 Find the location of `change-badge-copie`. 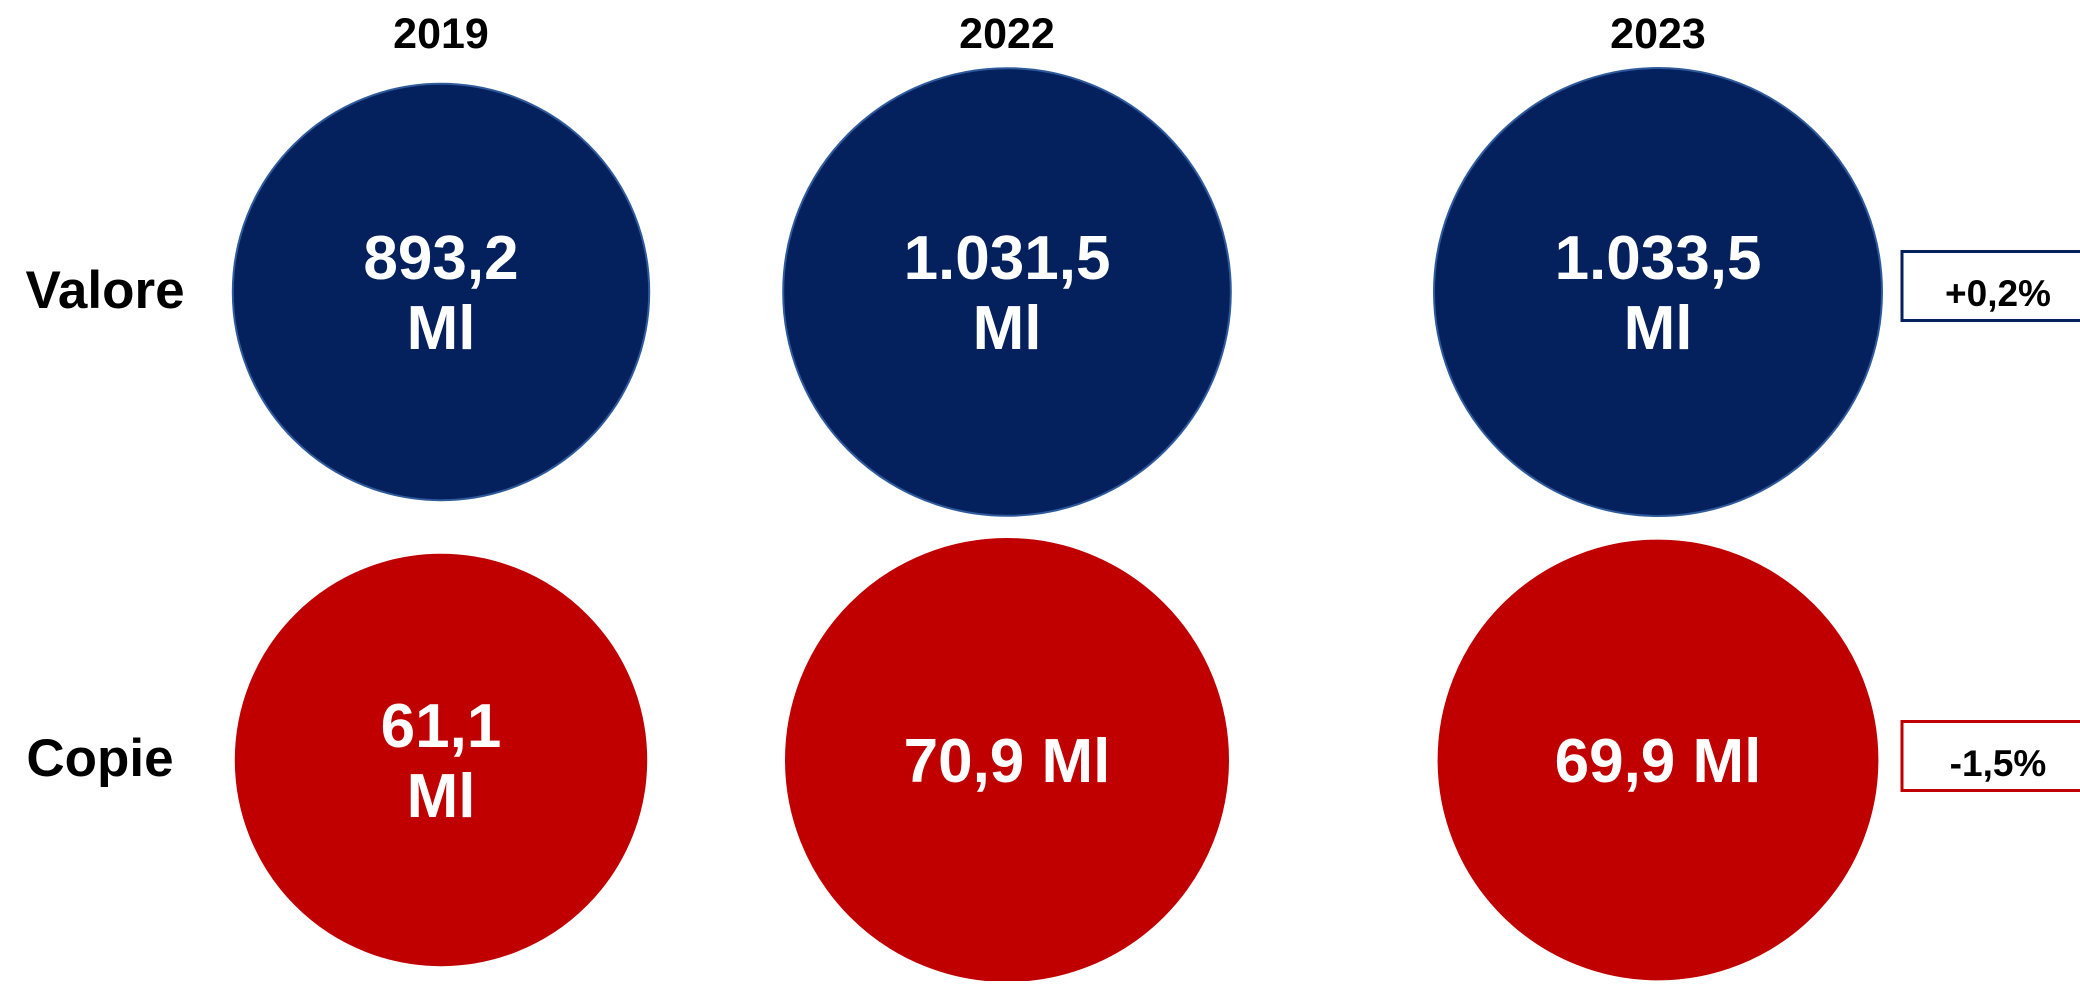

change-badge-copie is located at coordinates (1990, 756).